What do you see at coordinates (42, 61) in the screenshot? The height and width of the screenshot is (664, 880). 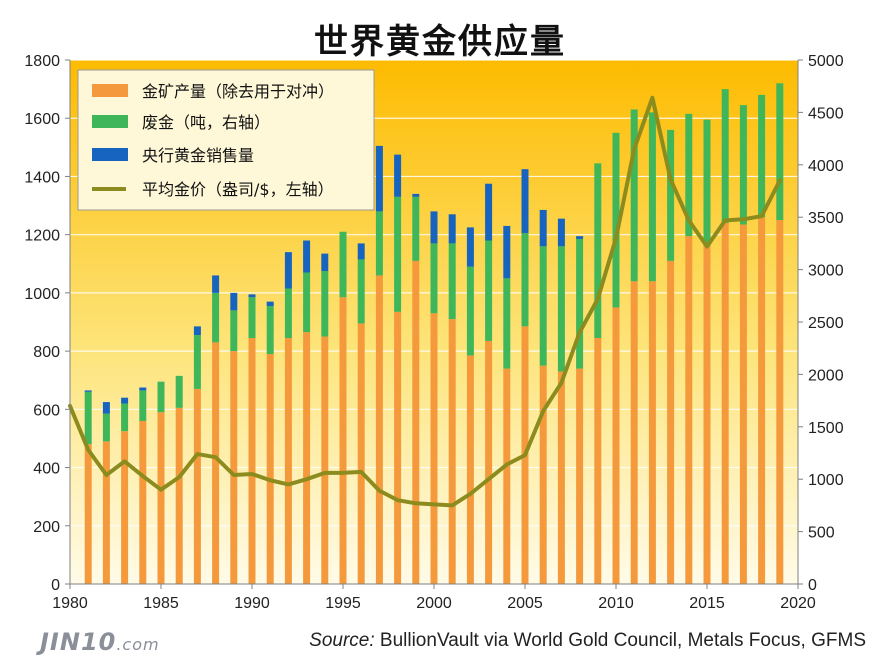 I see `y-left-tick-label: 1800` at bounding box center [42, 61].